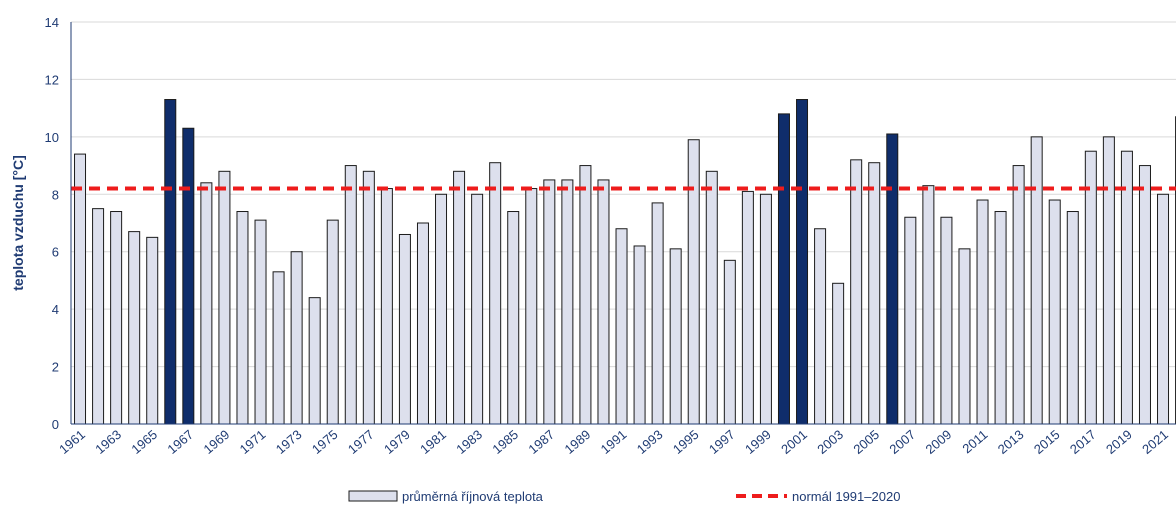 The image size is (1176, 510). Describe the element at coordinates (902, 442) in the screenshot. I see `x-tick-label: 2007` at that location.